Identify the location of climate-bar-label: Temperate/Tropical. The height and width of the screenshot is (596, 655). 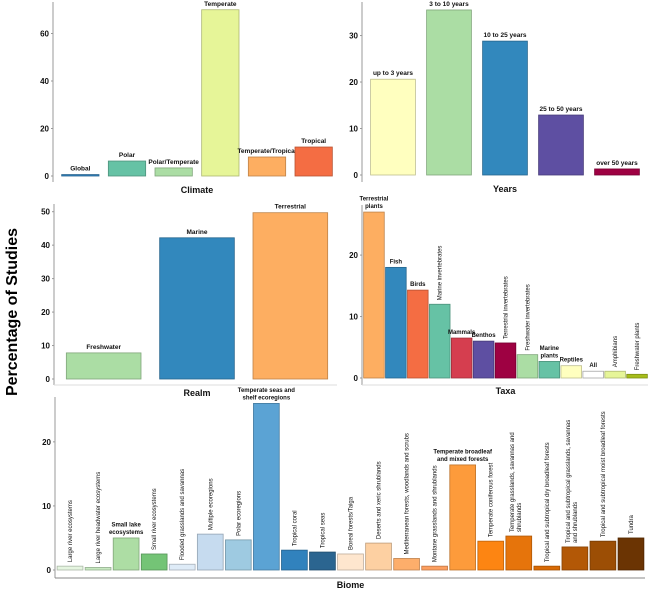
(266, 151).